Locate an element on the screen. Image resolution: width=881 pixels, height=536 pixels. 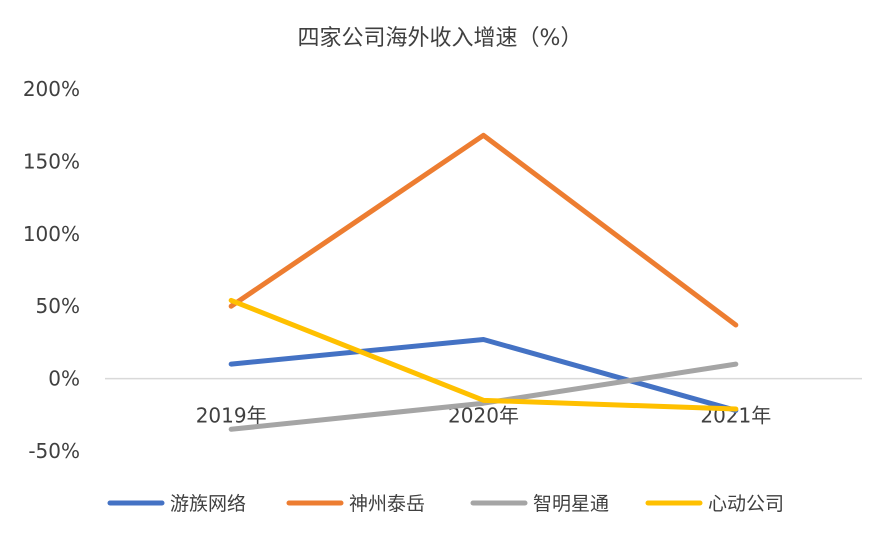
y-tick-label: 50% is located at coordinates (58, 306).